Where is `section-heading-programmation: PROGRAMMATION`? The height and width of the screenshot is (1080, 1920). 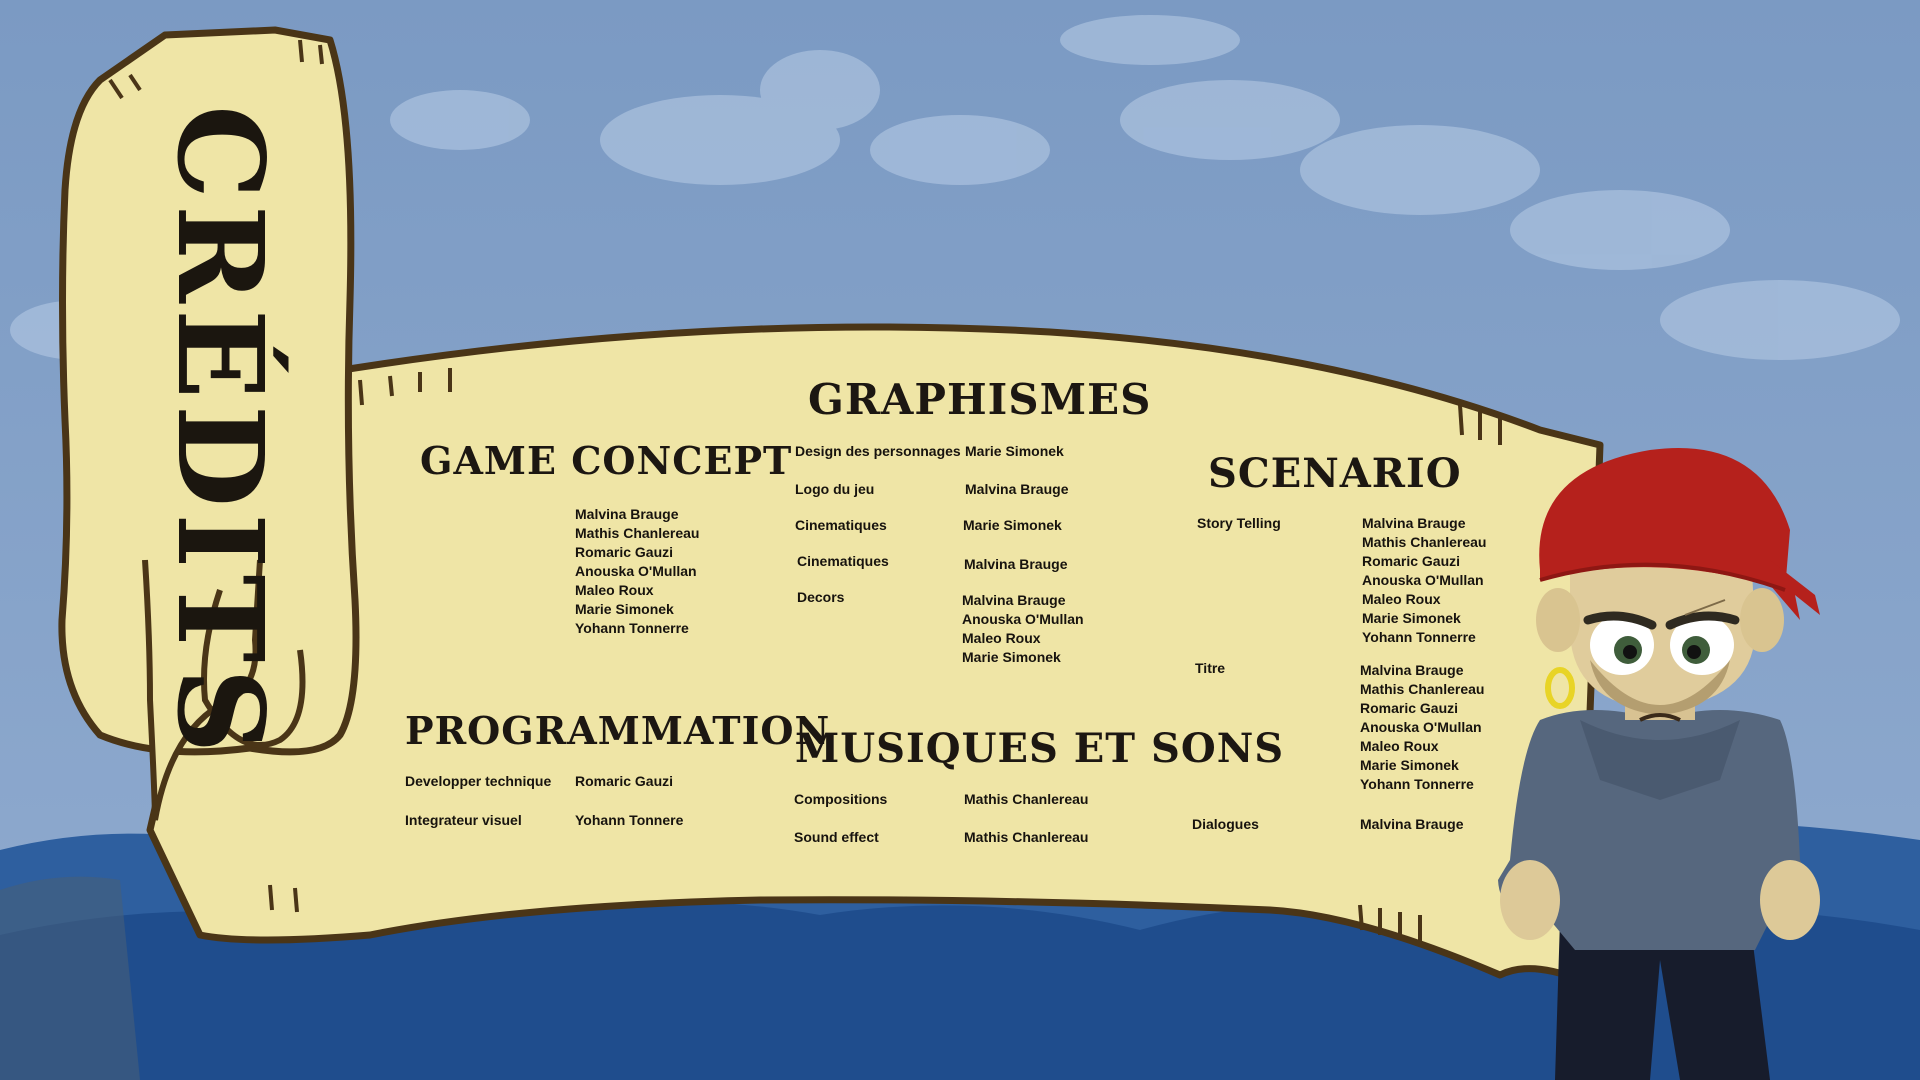
section-heading-programmation: PROGRAMMATION is located at coordinates (618, 730).